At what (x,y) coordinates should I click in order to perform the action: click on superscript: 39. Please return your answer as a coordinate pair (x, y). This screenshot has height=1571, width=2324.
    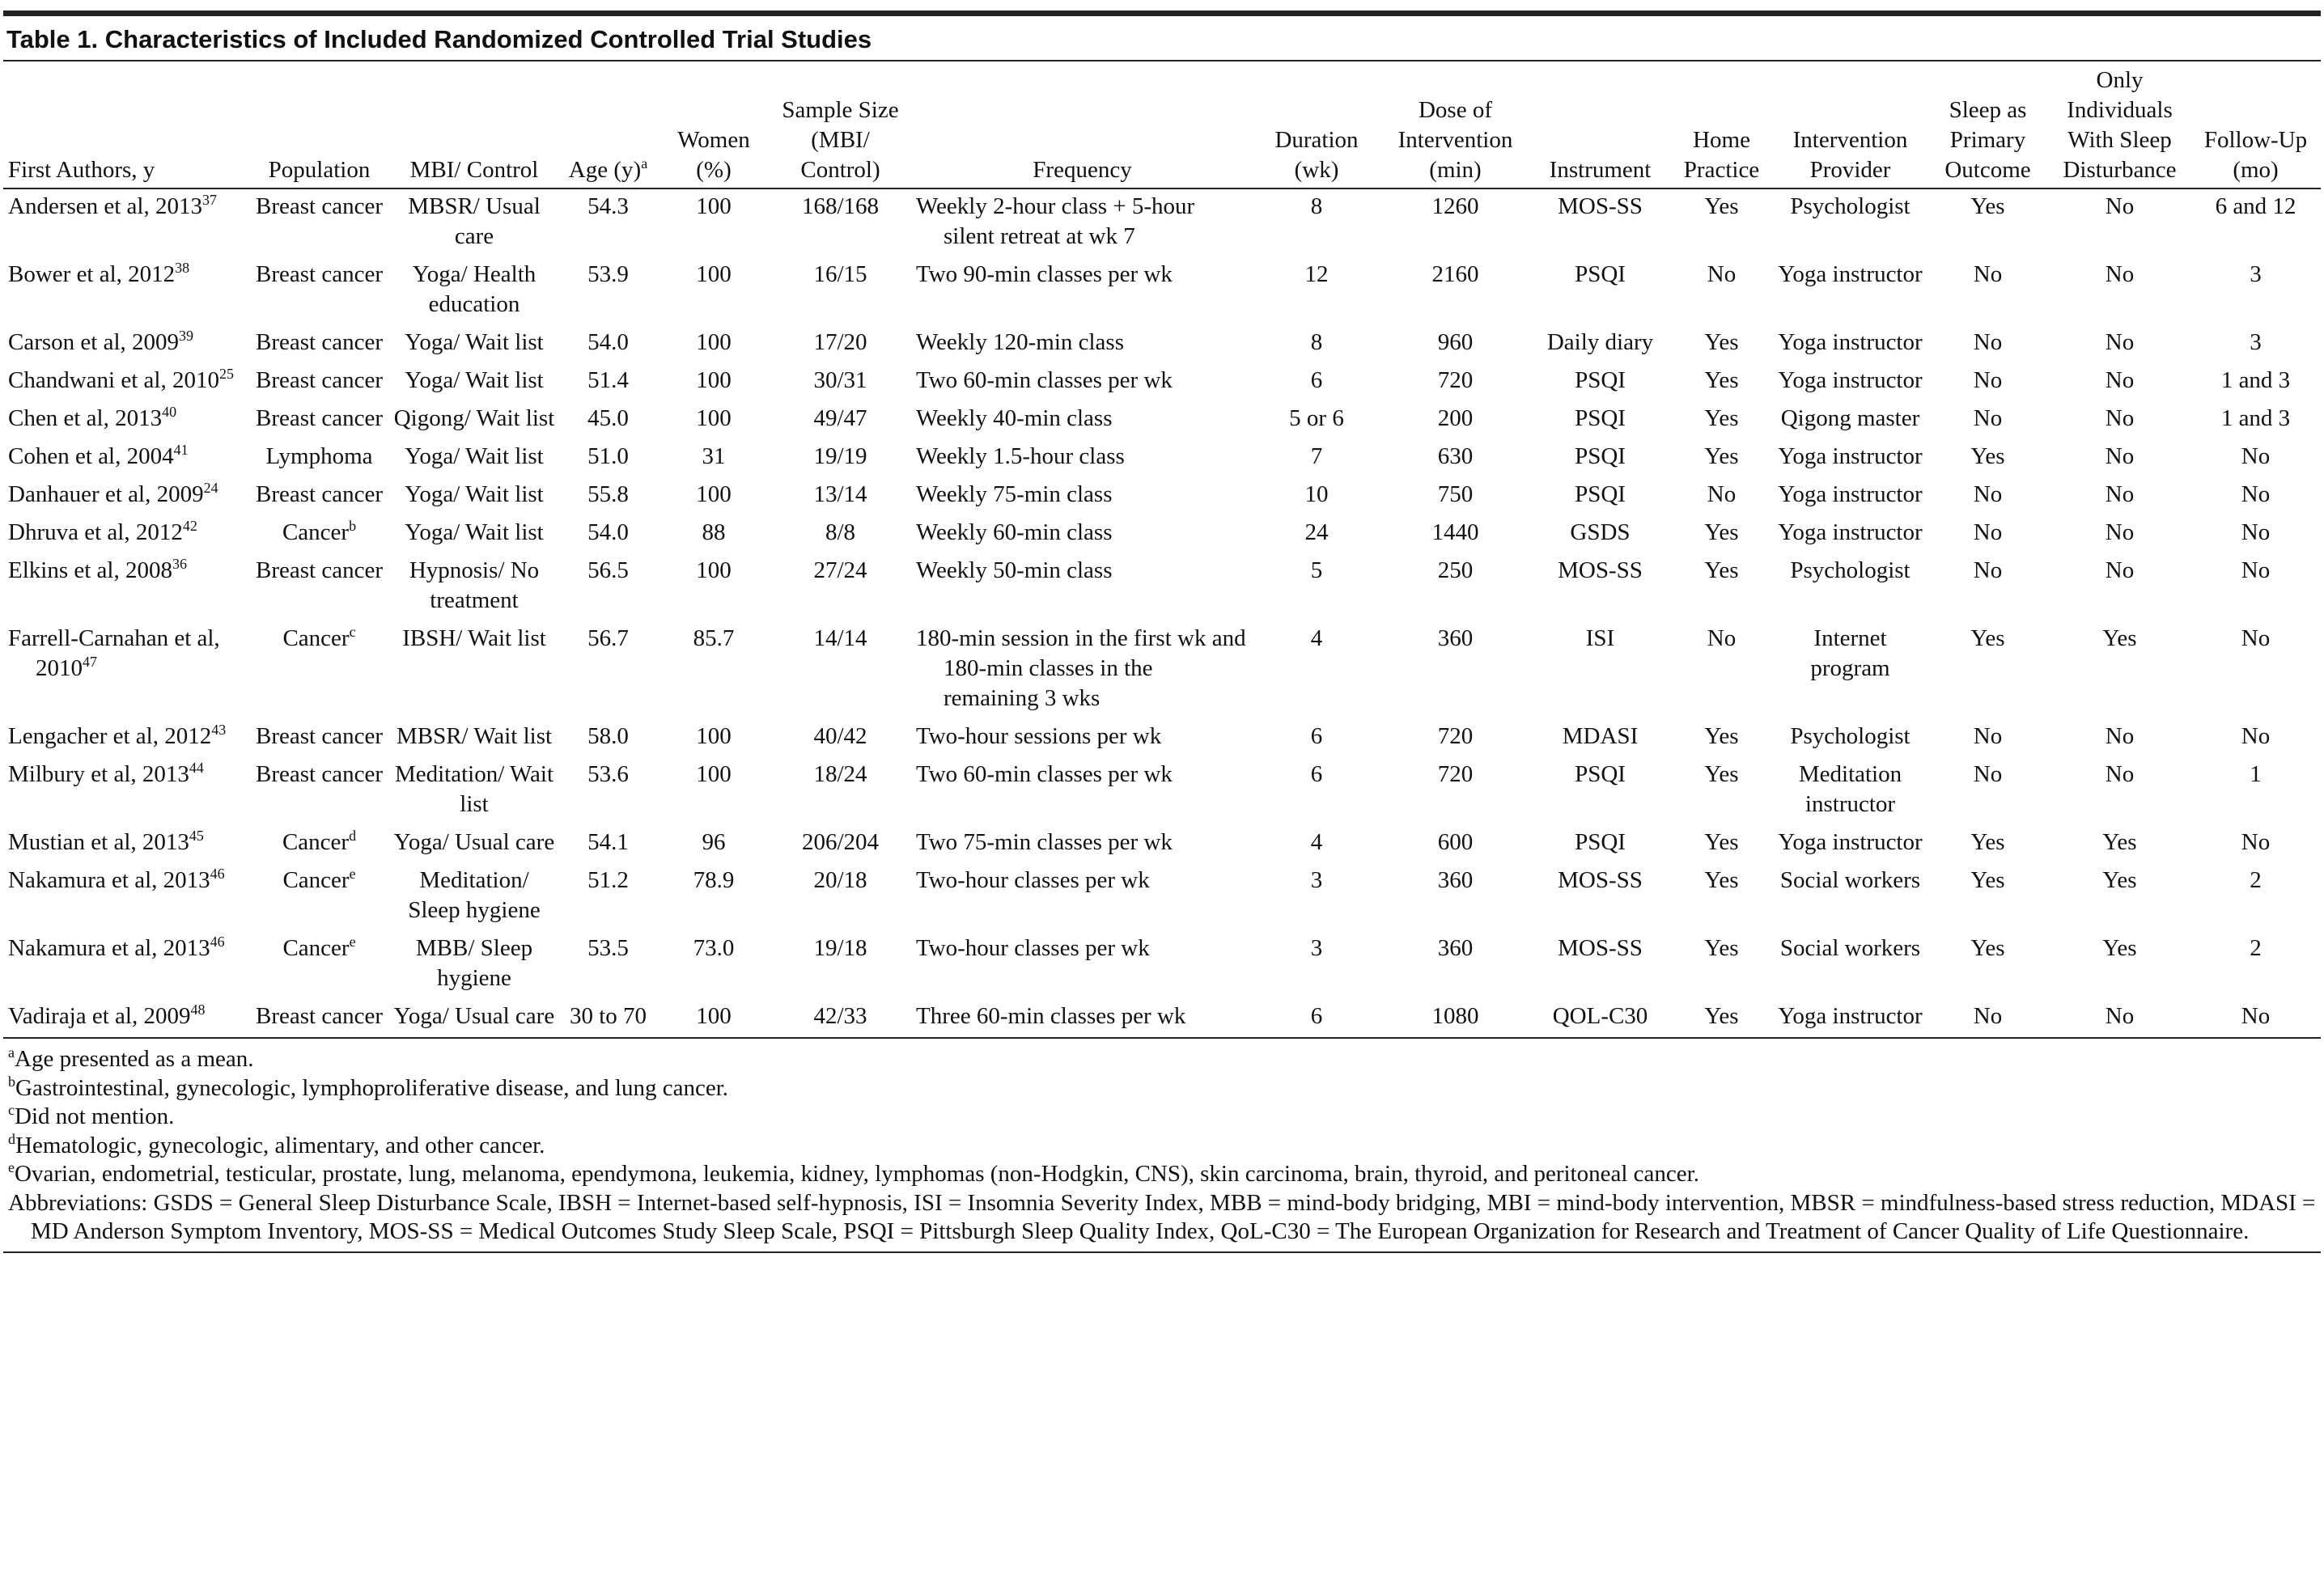
    Looking at the image, I should click on (186, 336).